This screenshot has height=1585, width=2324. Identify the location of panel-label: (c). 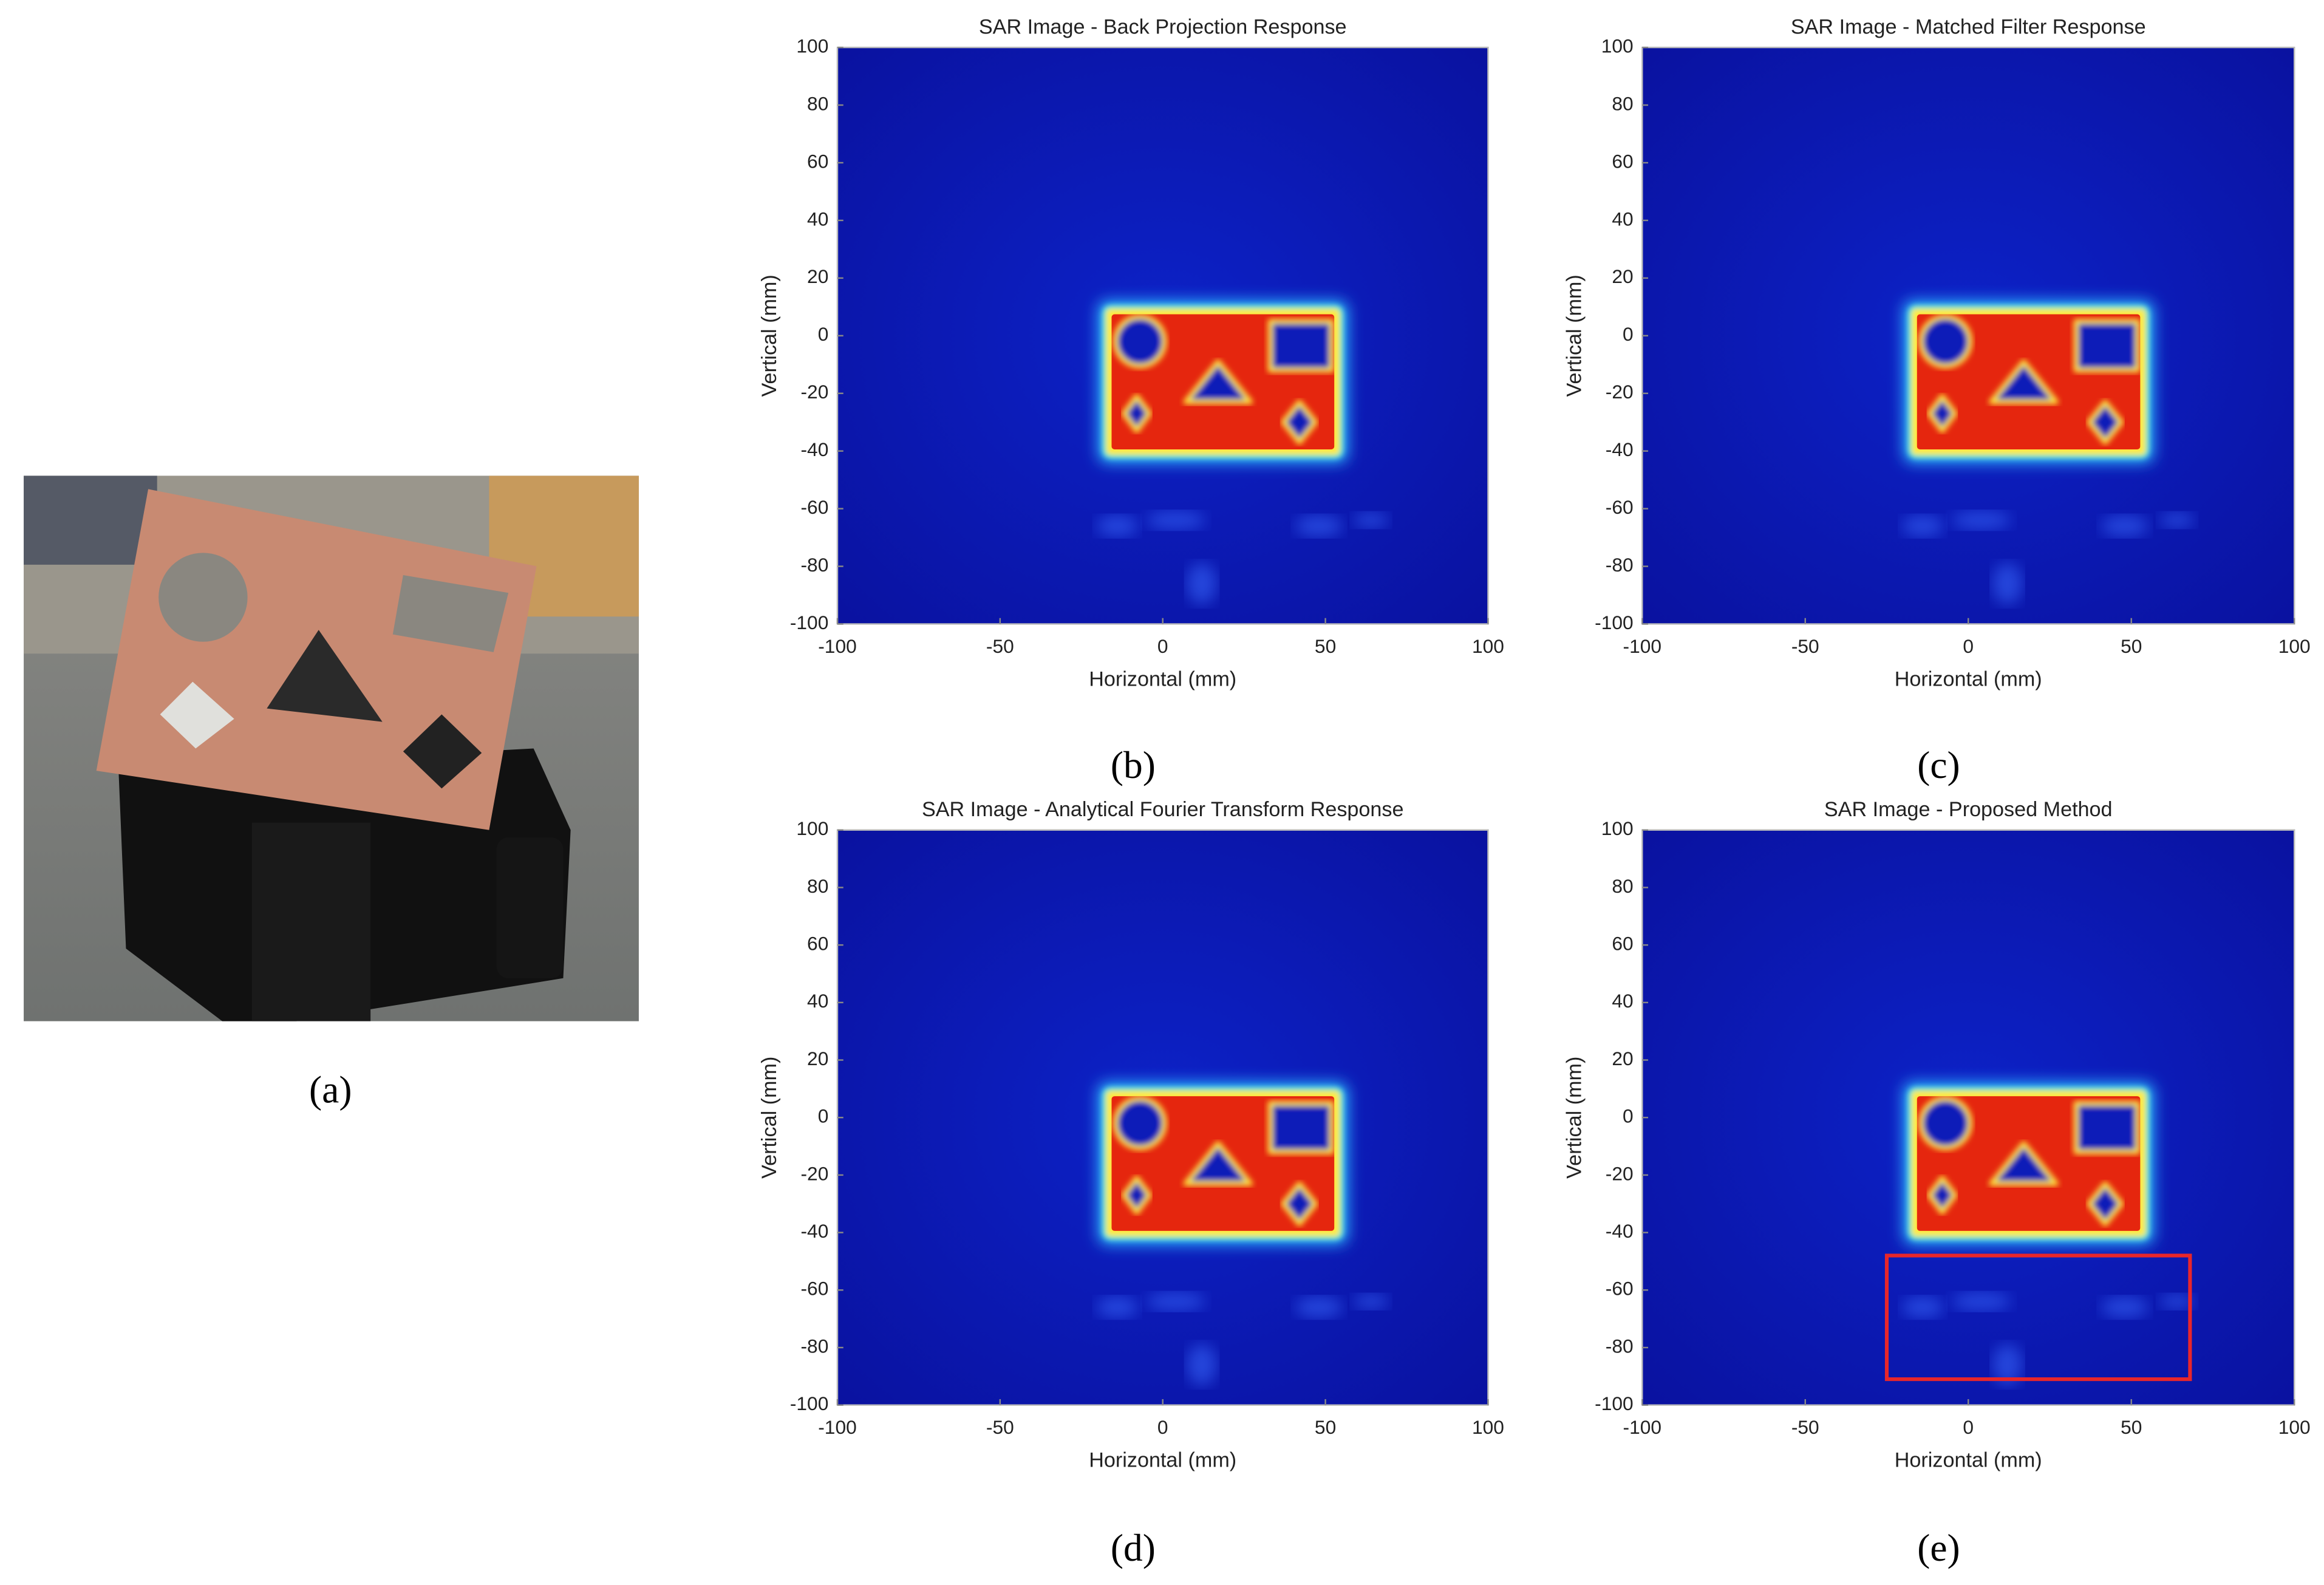
(1939, 764).